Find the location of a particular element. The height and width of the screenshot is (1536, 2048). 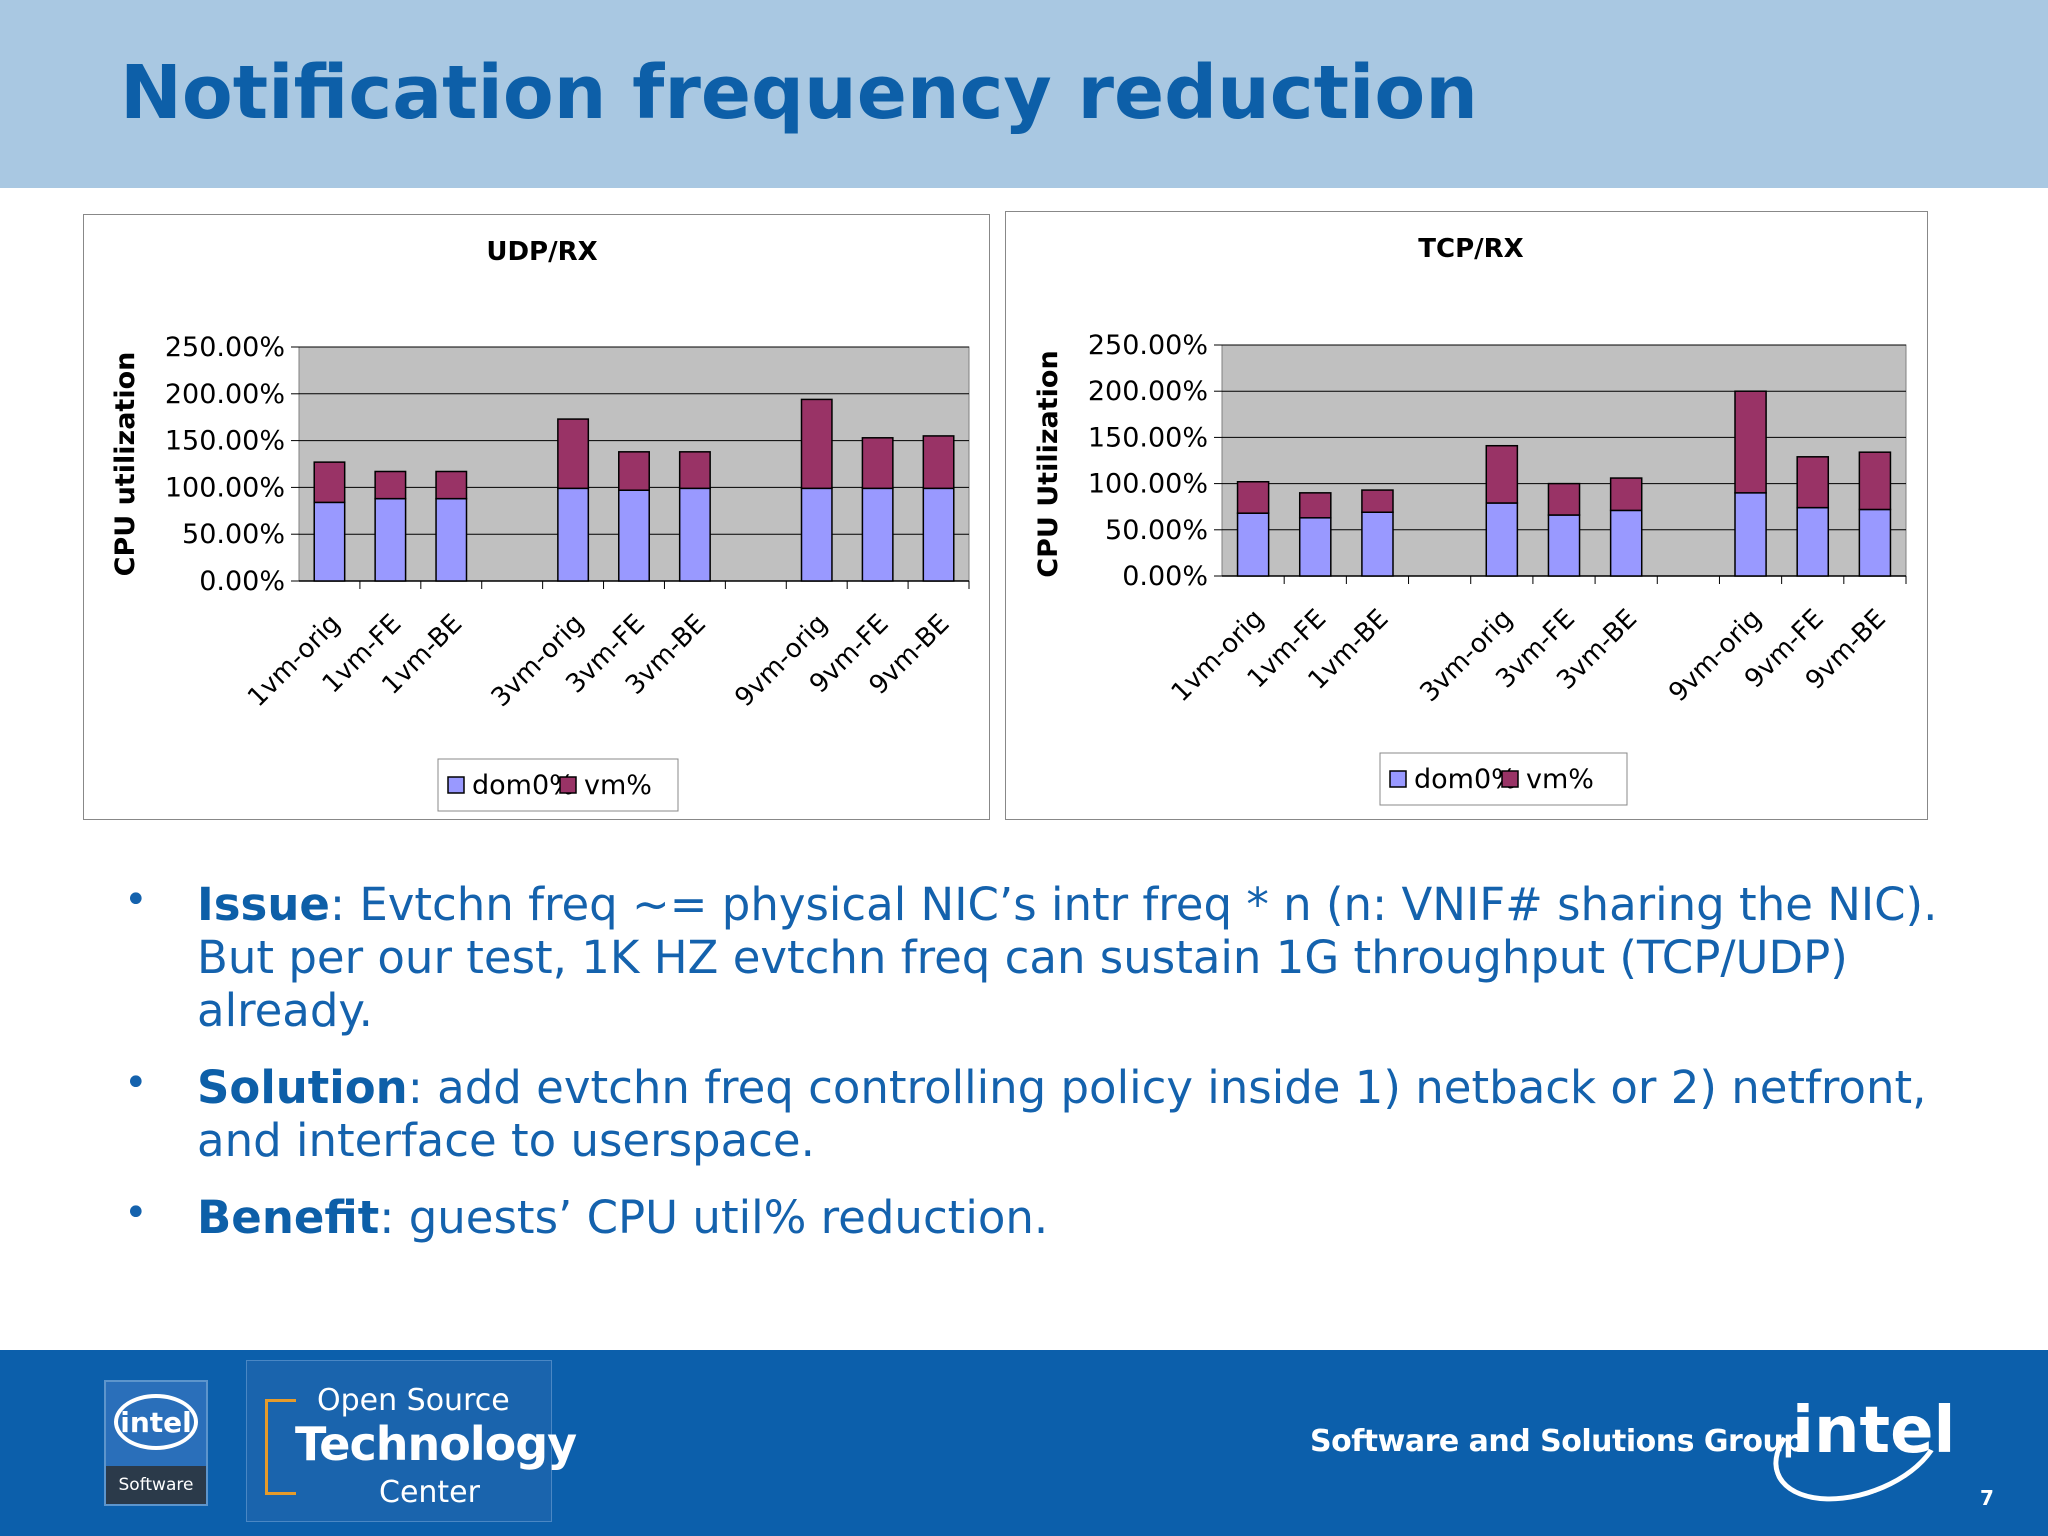

bullet-benefit: • Benefit: guests’ CPU util% reduction. is located at coordinates (1045, 1217).